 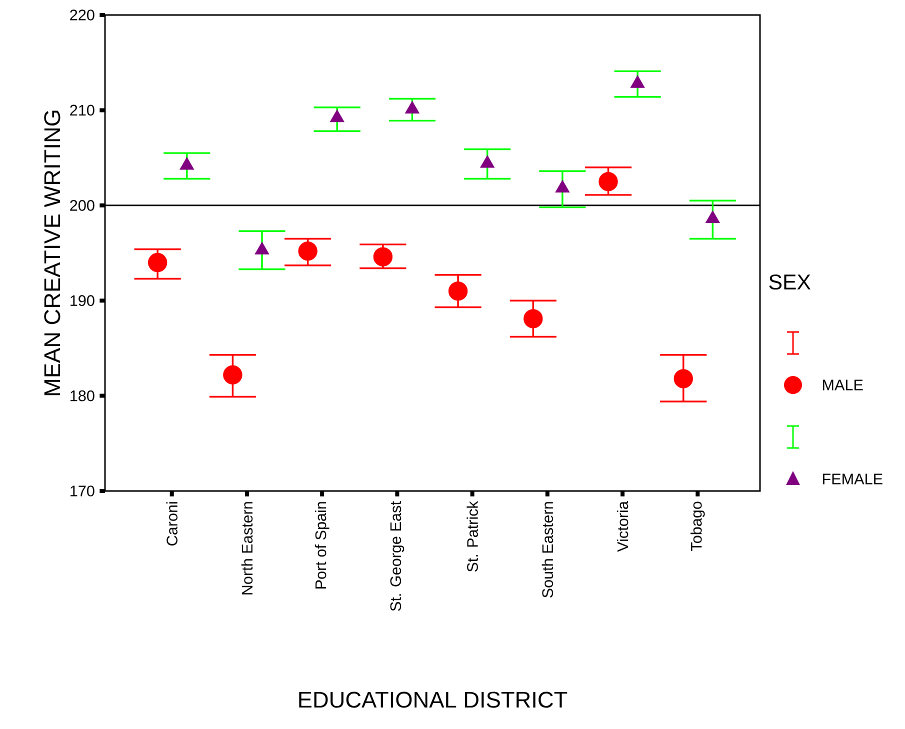 What do you see at coordinates (172, 524) in the screenshot?
I see `x-tick-label: Caroni` at bounding box center [172, 524].